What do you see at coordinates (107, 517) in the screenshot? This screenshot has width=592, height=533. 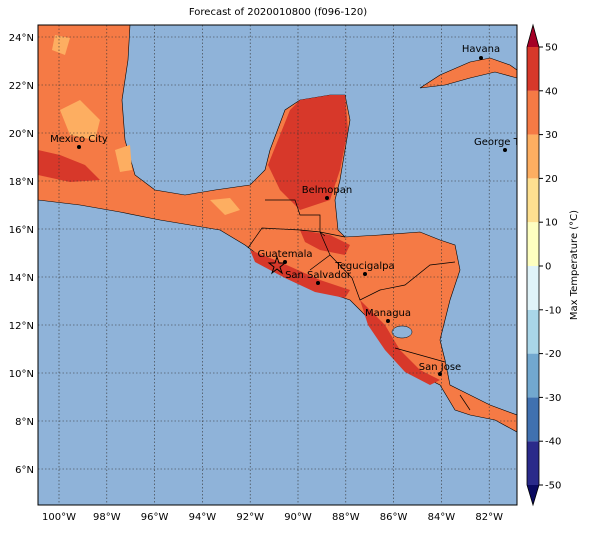 I see `lon-label: 98°W` at bounding box center [107, 517].